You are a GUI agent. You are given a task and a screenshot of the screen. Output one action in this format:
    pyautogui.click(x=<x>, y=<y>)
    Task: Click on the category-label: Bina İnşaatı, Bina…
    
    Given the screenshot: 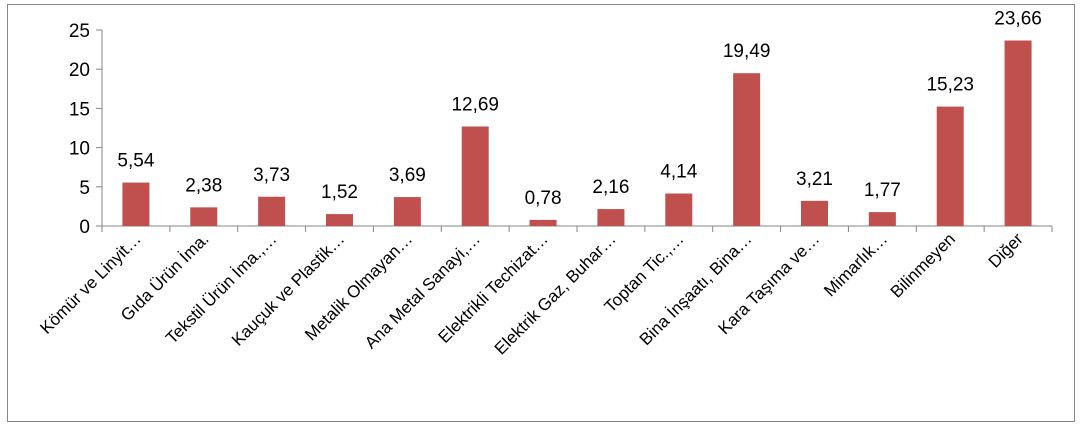 What is the action you would take?
    pyautogui.click(x=696, y=289)
    